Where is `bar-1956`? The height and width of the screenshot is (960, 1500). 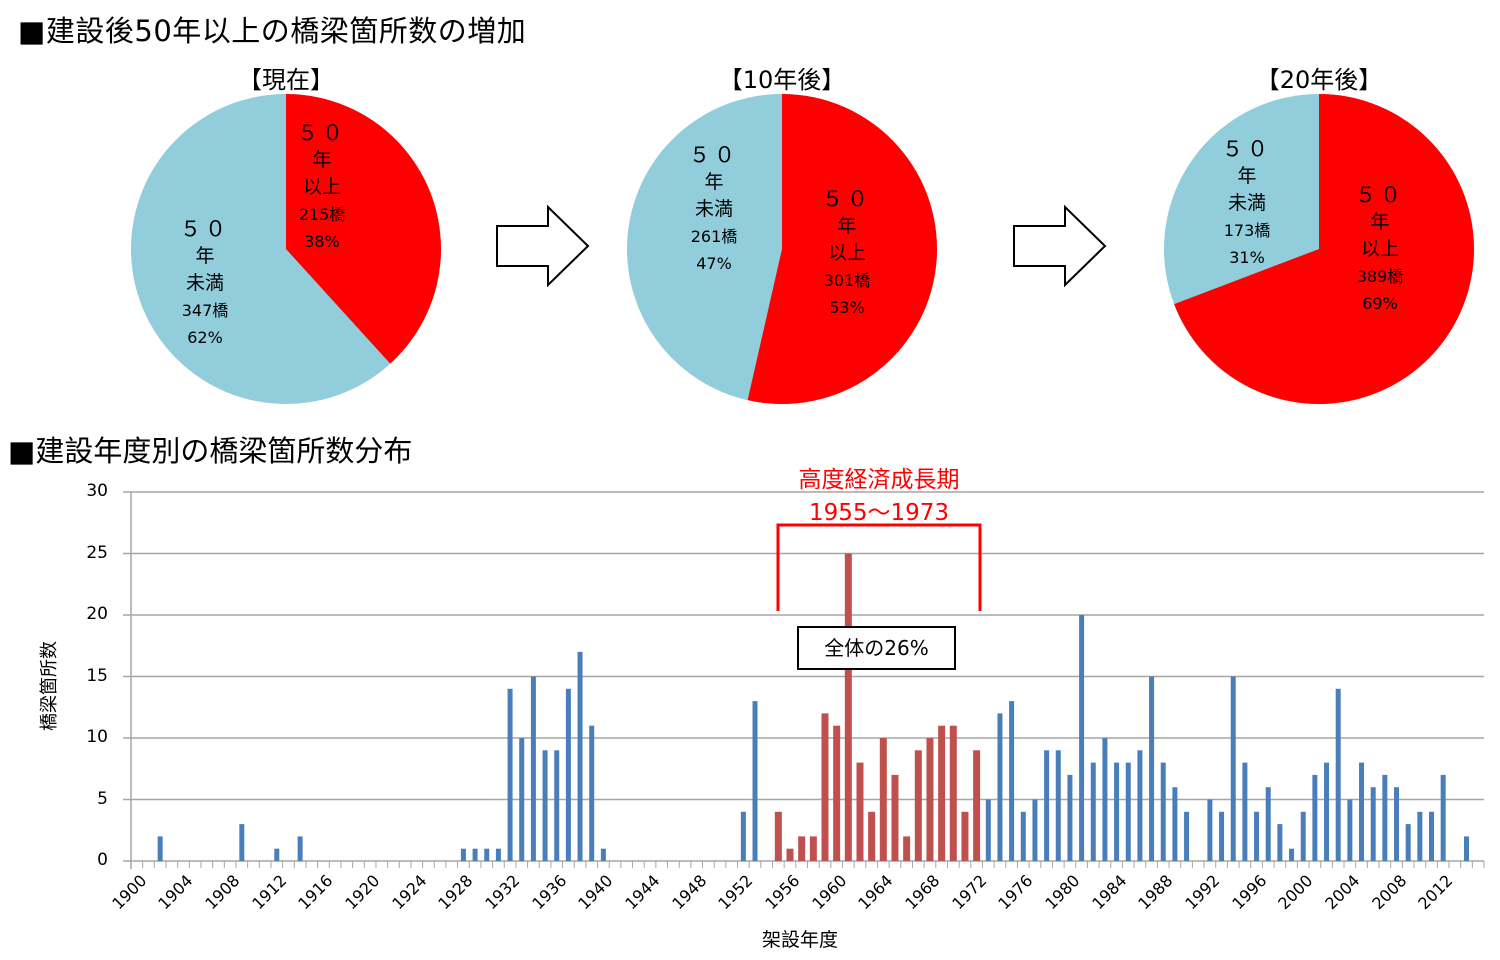
bar-1956 is located at coordinates (790, 854).